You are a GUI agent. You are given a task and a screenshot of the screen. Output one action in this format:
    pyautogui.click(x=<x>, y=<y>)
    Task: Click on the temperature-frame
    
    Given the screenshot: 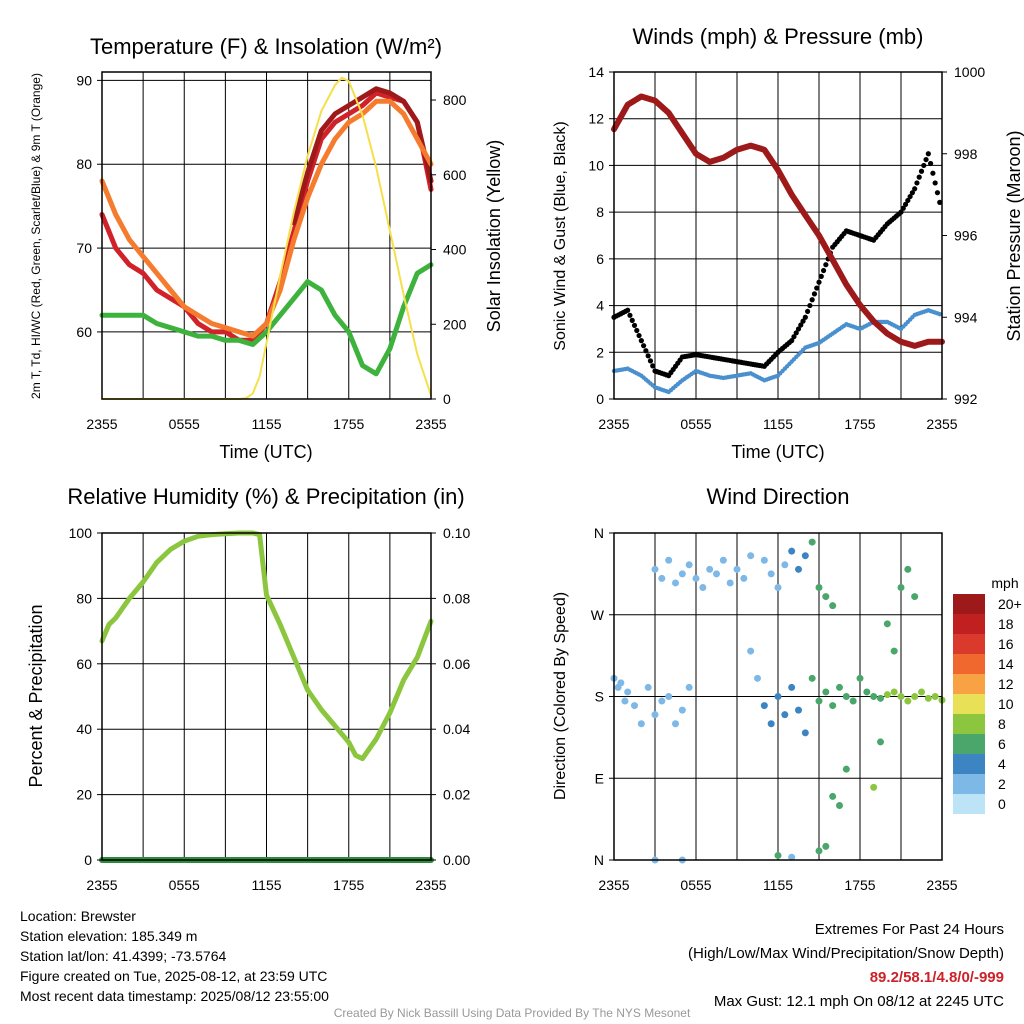 What is the action you would take?
    pyautogui.click(x=266, y=235)
    